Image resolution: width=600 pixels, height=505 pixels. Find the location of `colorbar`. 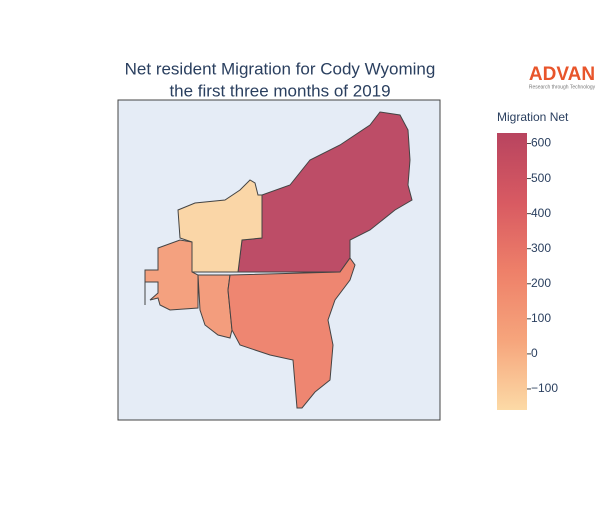

colorbar is located at coordinates (512, 271).